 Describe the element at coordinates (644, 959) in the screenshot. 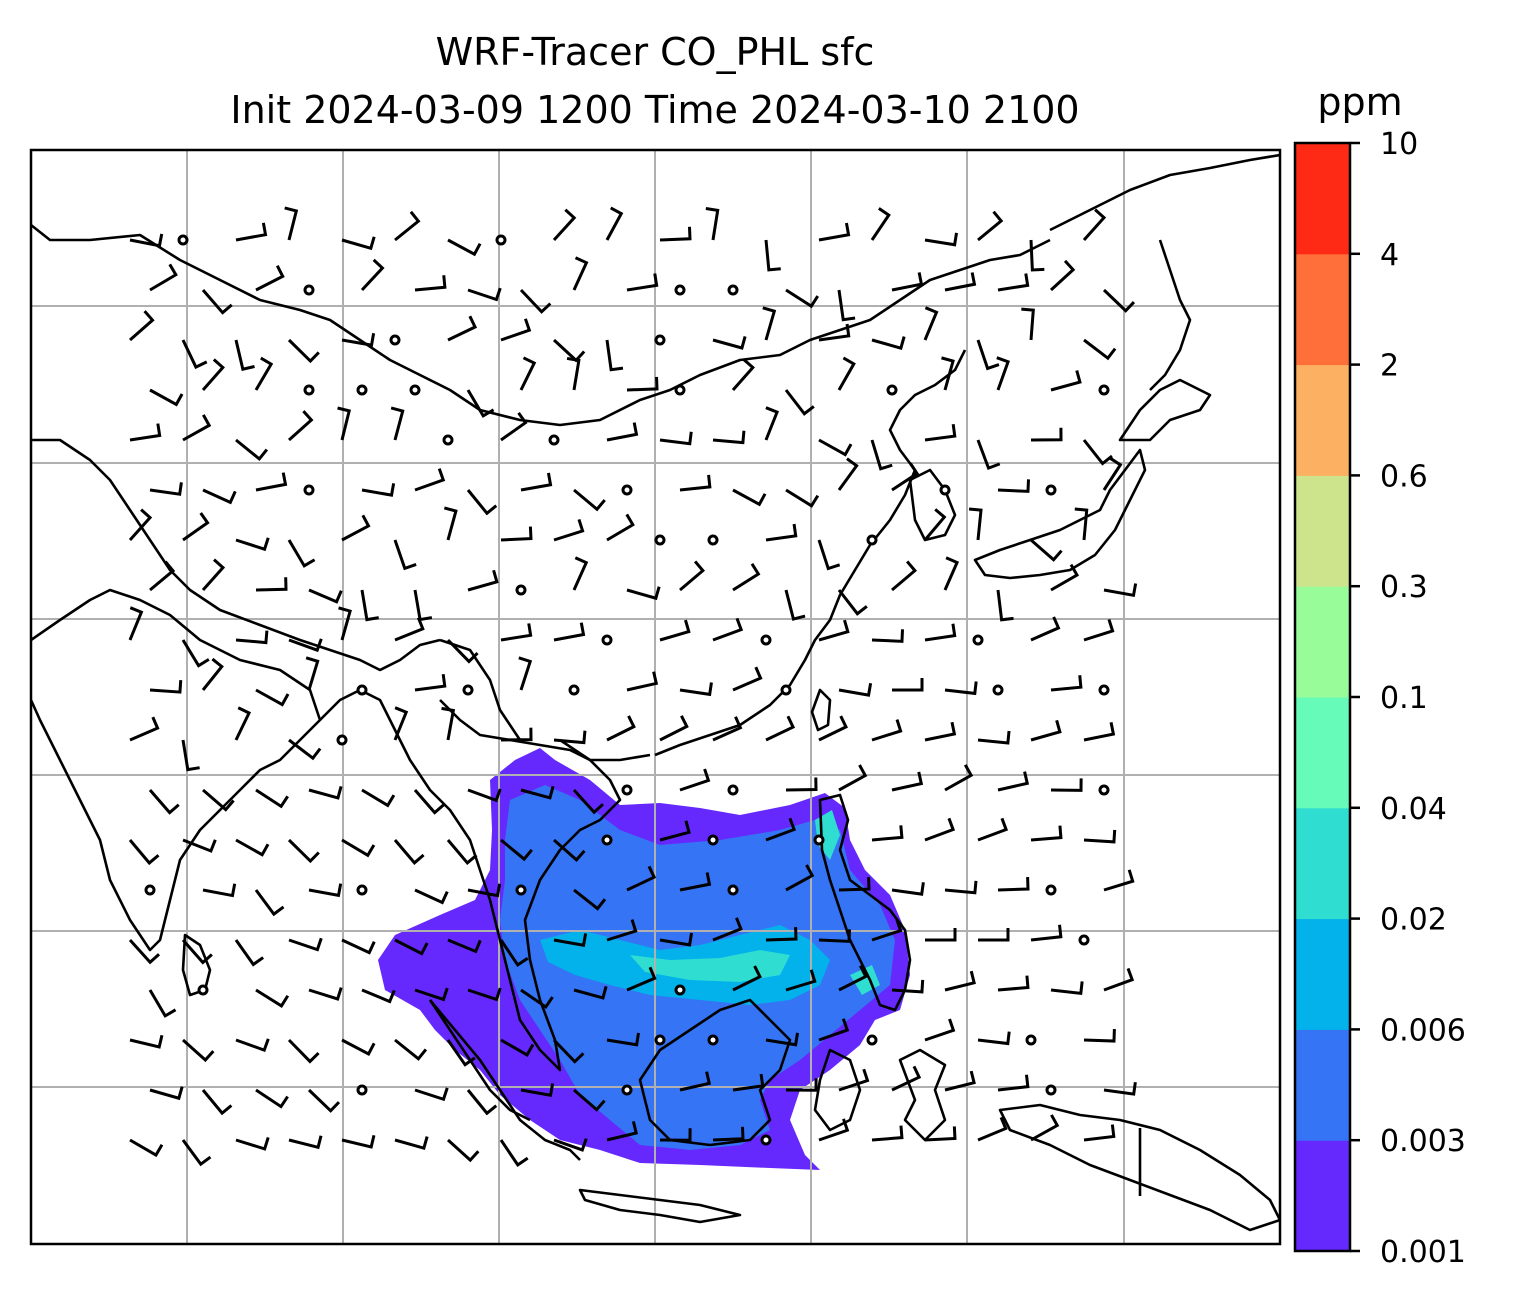

I see `tracer-field` at that location.